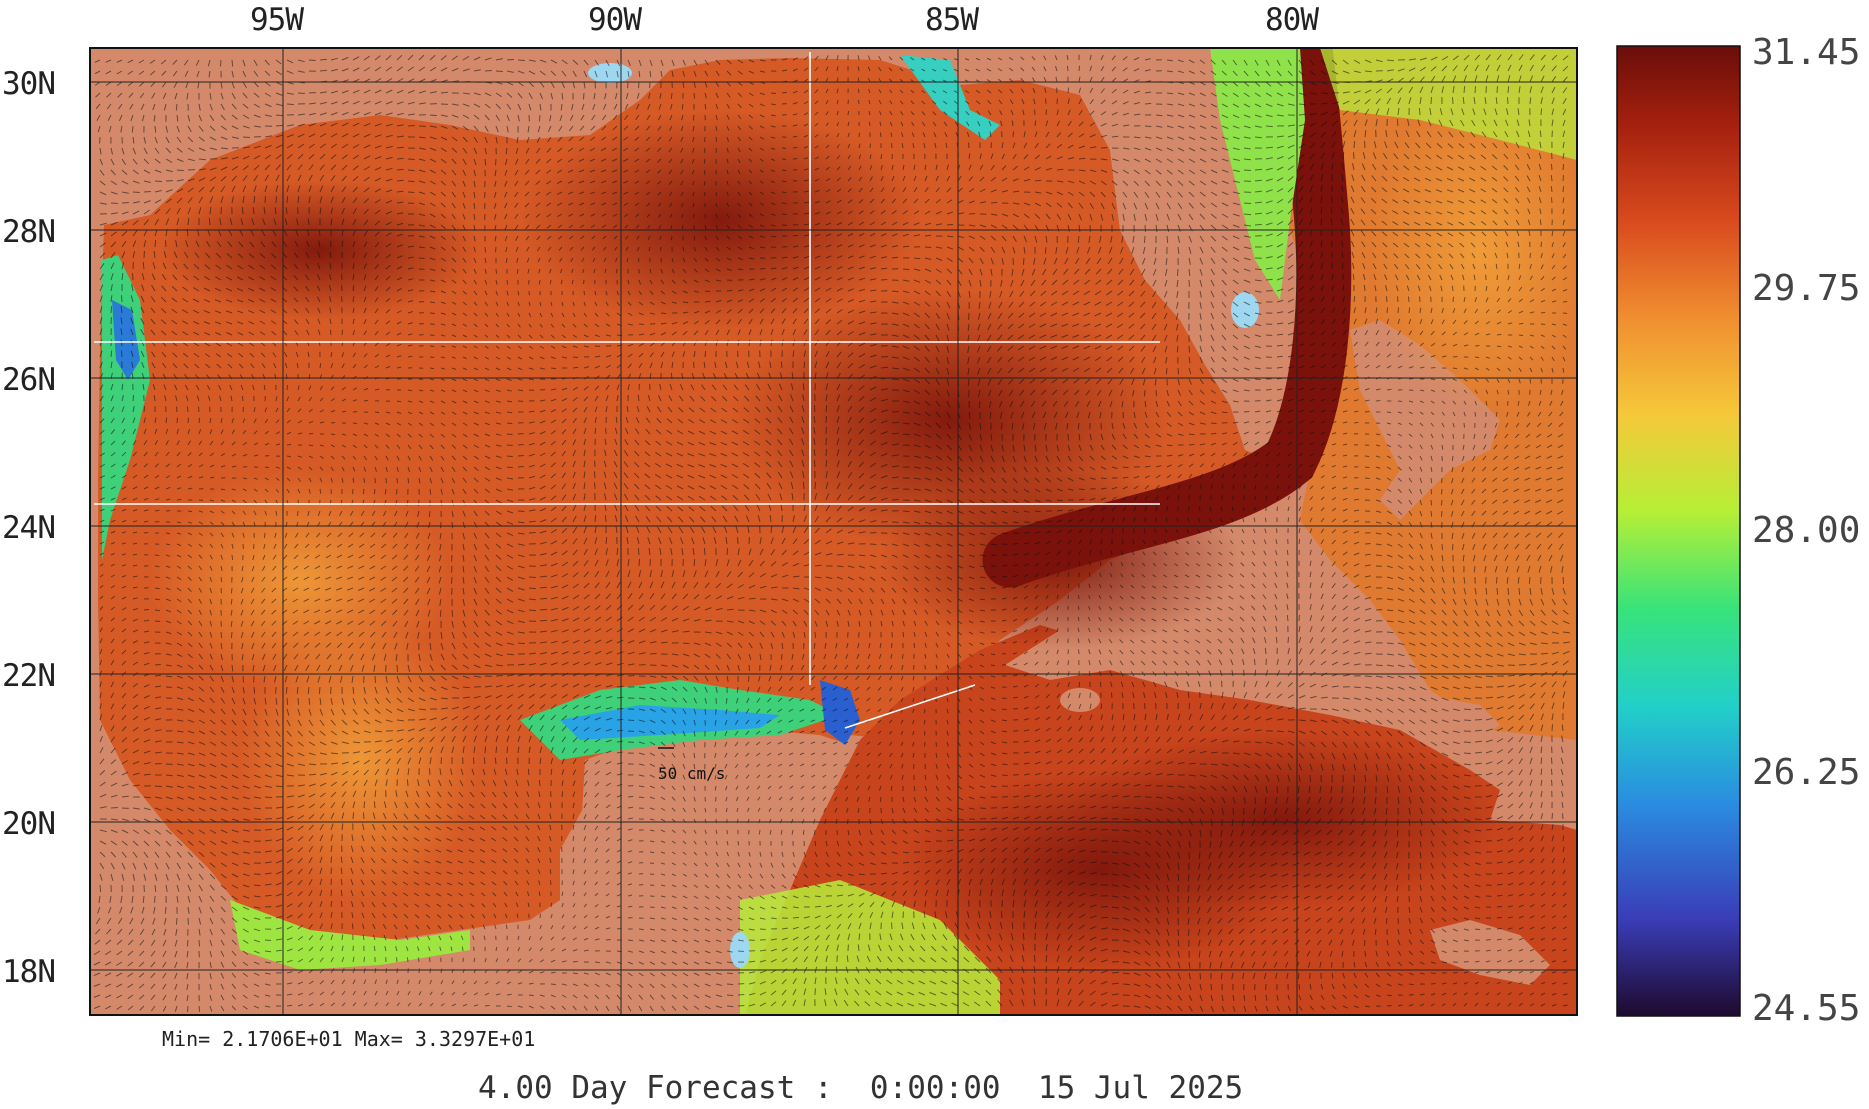 The width and height of the screenshot is (1869, 1109). What do you see at coordinates (29, 528) in the screenshot?
I see `lat-label-24n: 24N` at bounding box center [29, 528].